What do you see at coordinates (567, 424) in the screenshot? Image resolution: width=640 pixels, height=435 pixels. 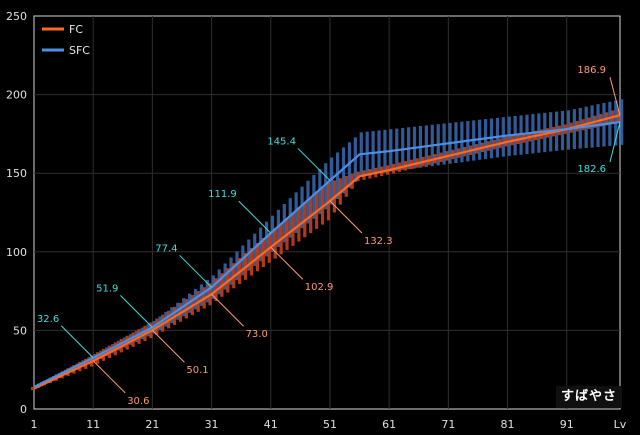 I see `x-tick-label: 91` at bounding box center [567, 424].